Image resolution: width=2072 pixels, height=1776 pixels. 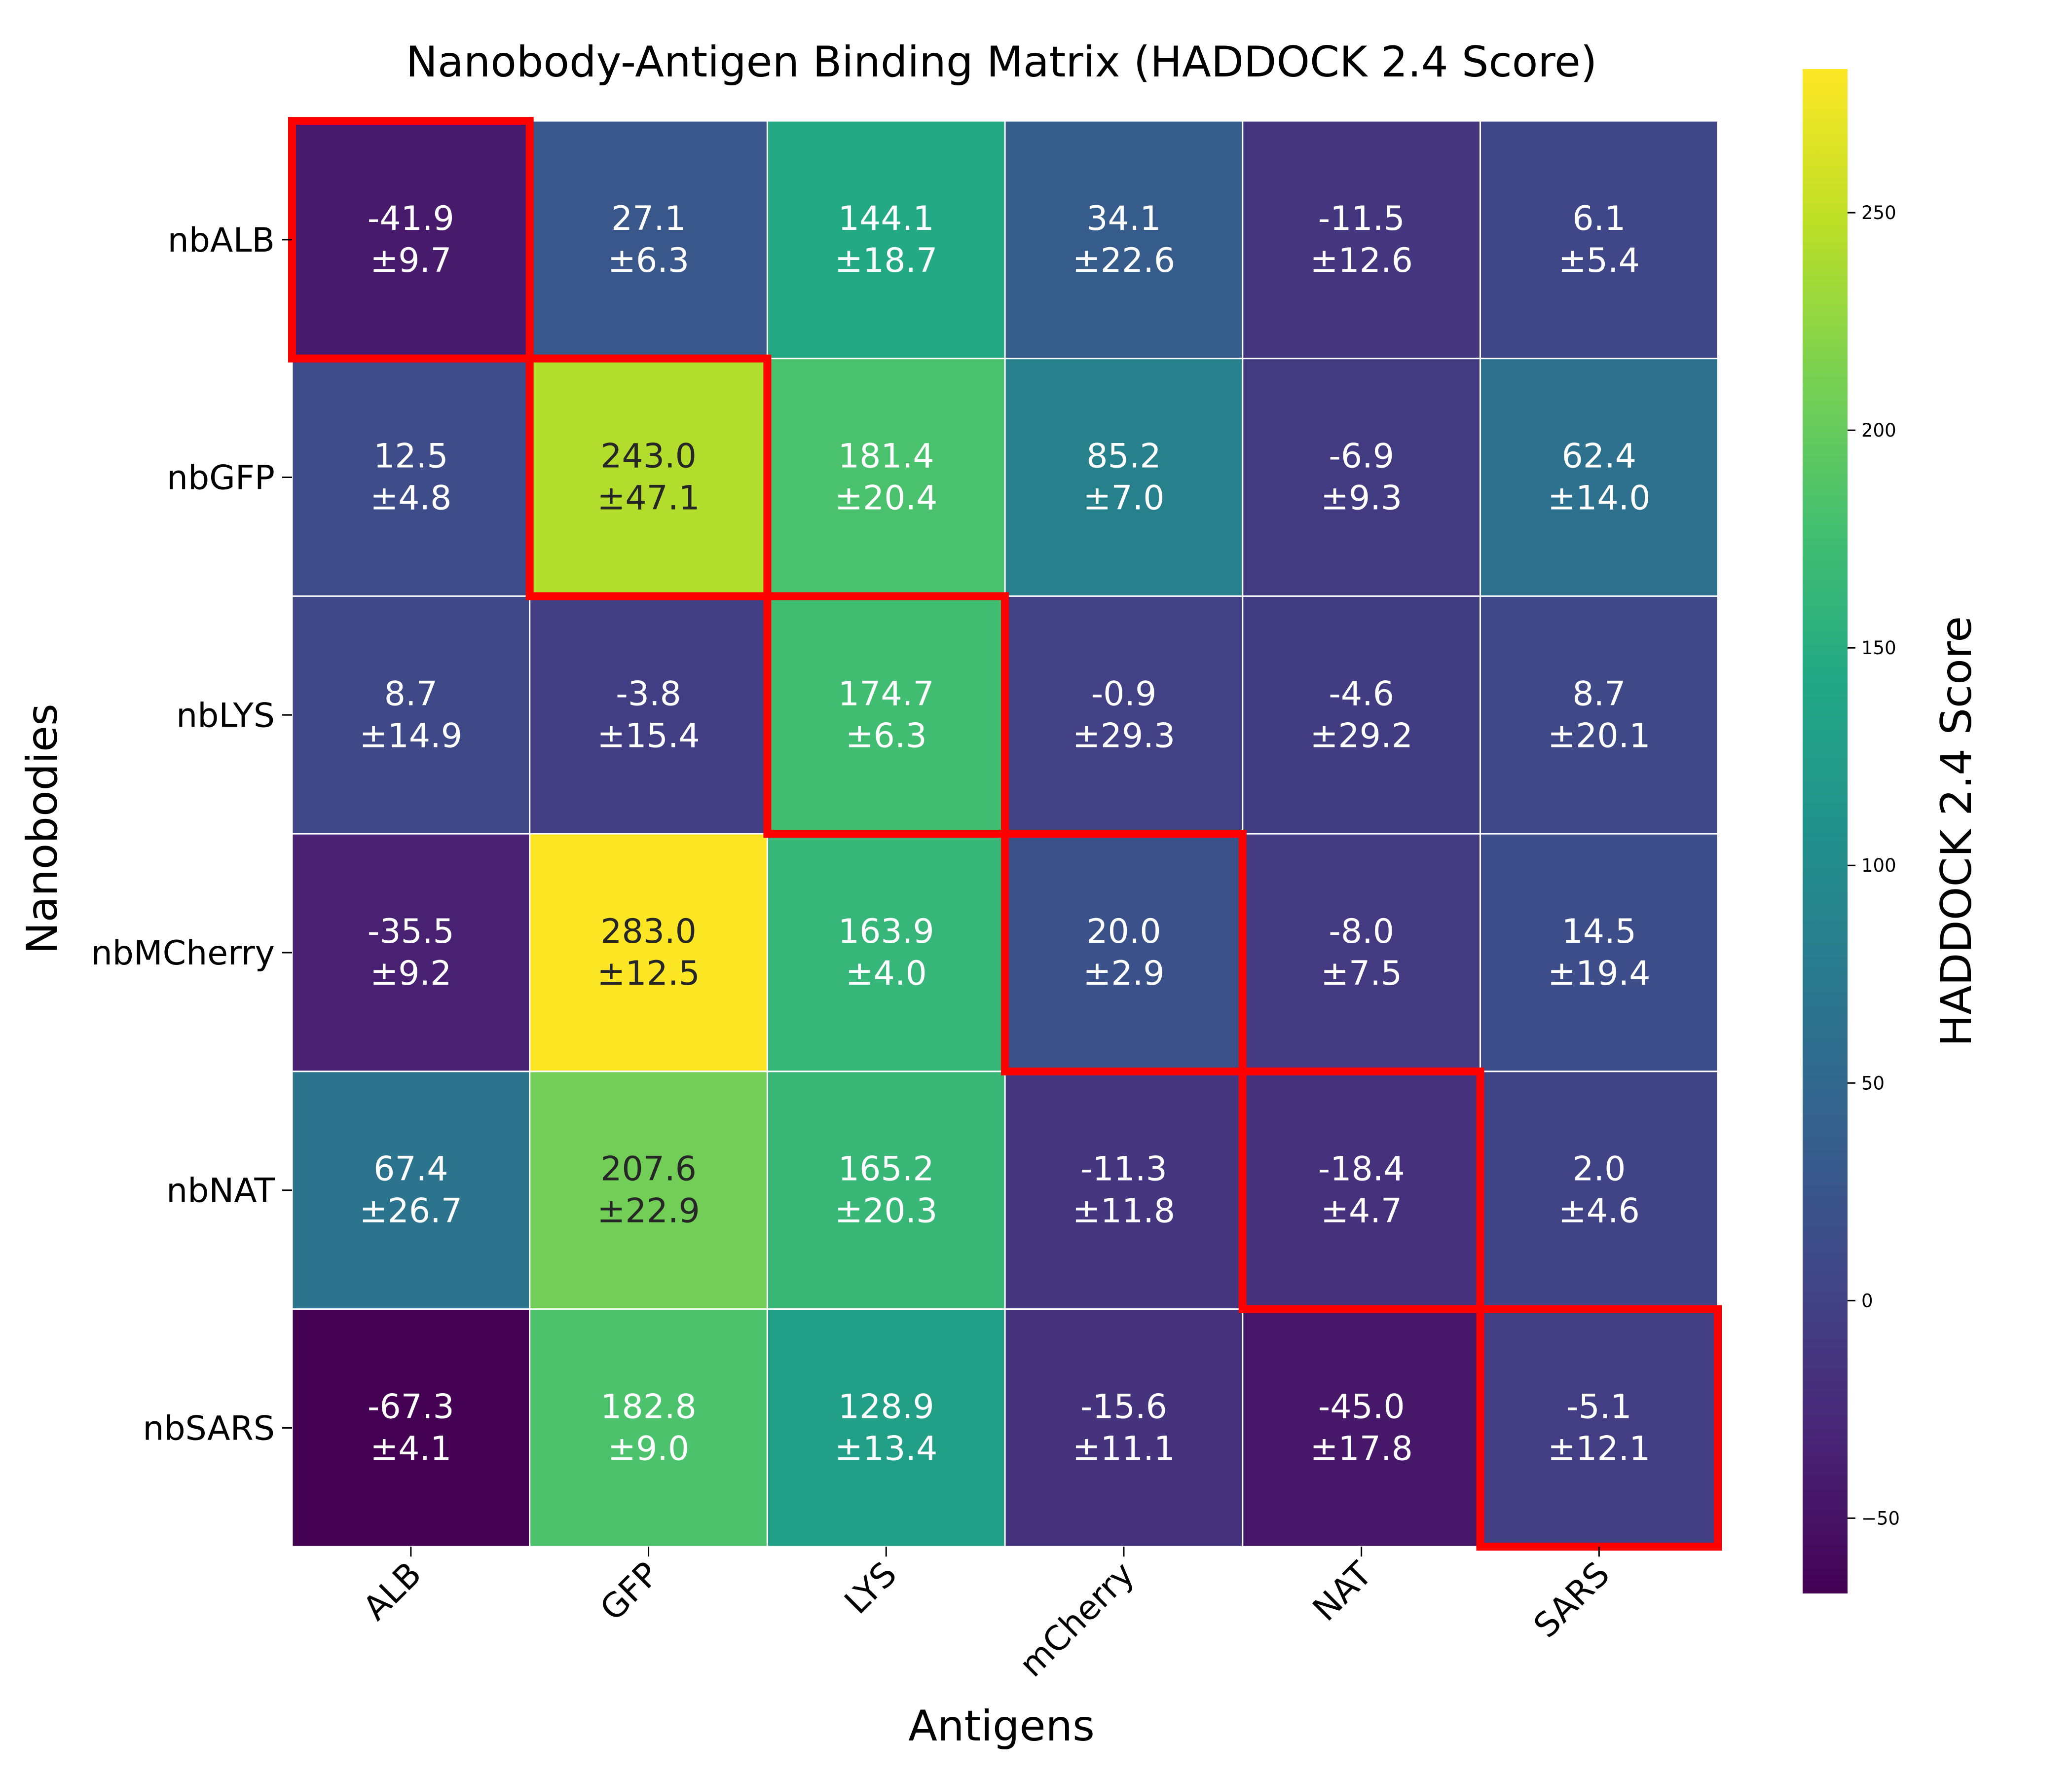 What do you see at coordinates (411, 1211) in the screenshot?
I see `cell-error-label: ±26.7` at bounding box center [411, 1211].